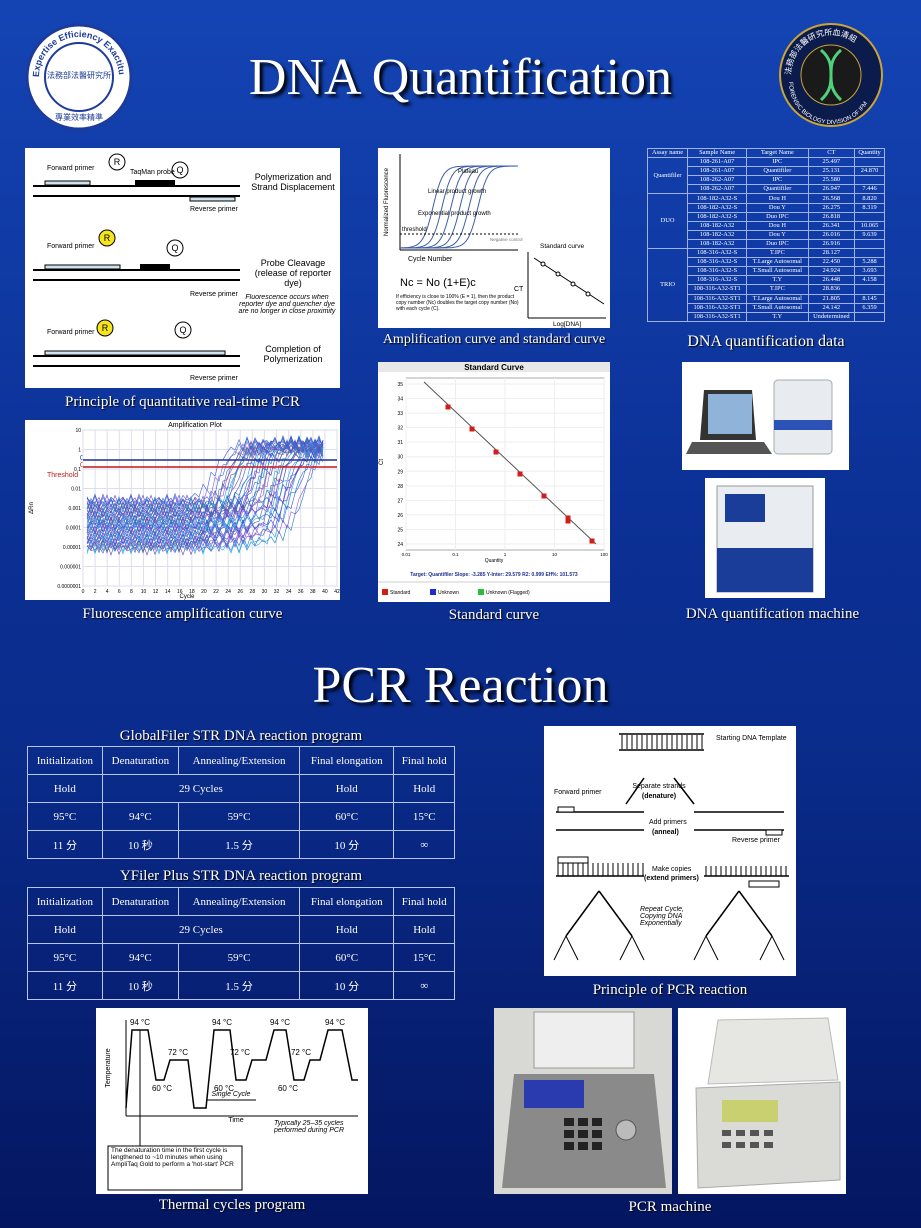  What do you see at coordinates (178, 1052) in the screenshot?
I see `temp: 72 °C` at bounding box center [178, 1052].